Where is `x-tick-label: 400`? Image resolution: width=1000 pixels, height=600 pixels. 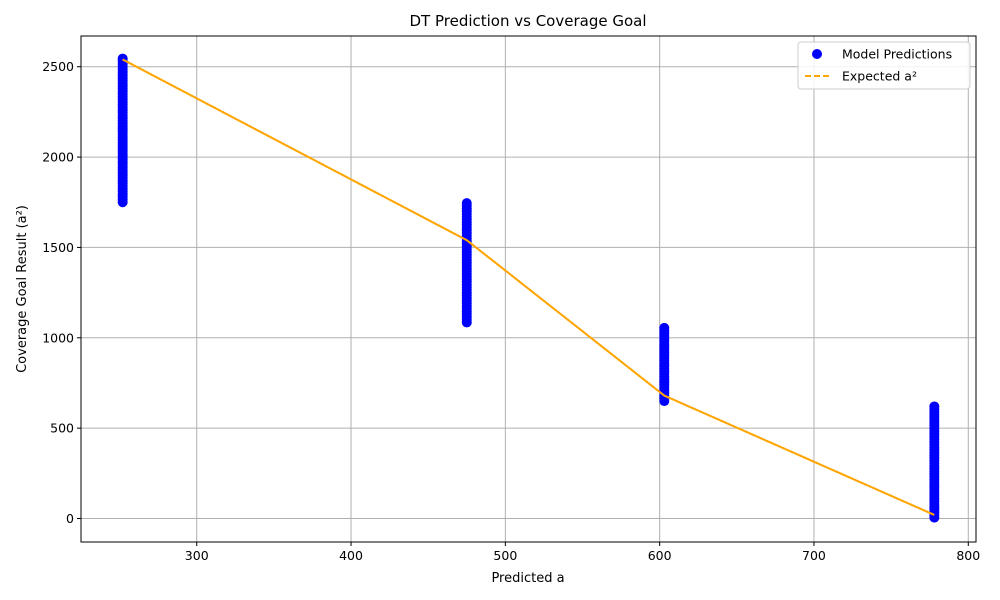
x-tick-label: 400 is located at coordinates (351, 555).